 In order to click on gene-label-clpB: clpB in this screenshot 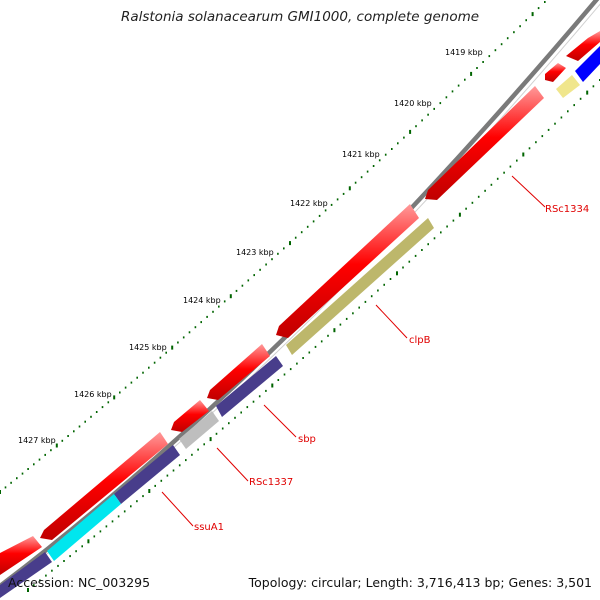, I will do `click(420, 340)`.